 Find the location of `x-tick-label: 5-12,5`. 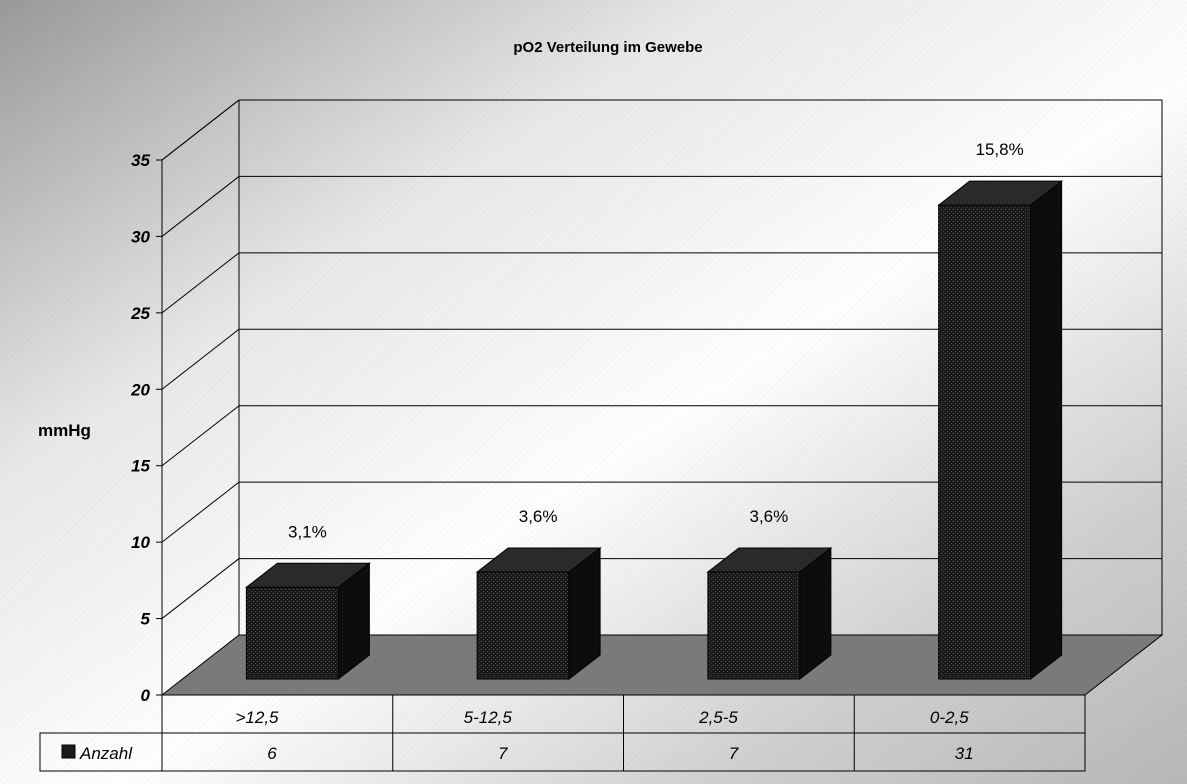

x-tick-label: 5-12,5 is located at coordinates (488, 717).